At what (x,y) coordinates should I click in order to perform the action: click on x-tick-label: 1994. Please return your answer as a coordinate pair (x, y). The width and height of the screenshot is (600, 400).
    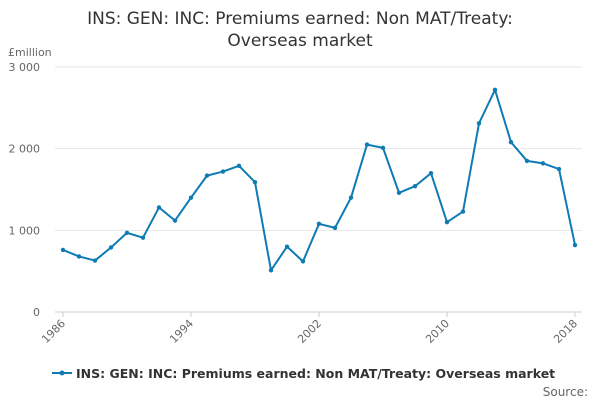
    Looking at the image, I should click on (181, 331).